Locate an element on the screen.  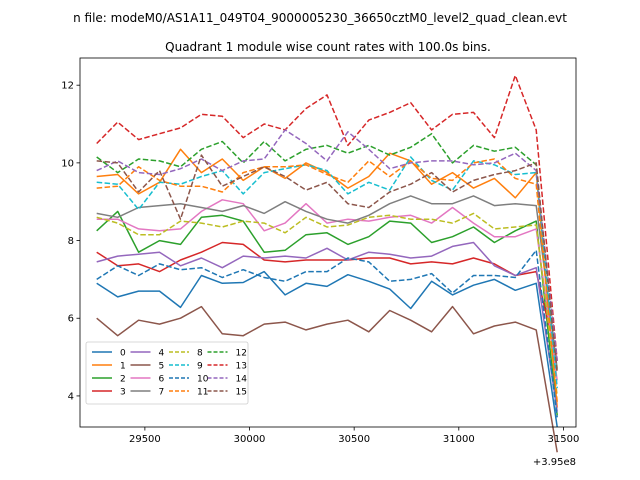
legend-label-8: 8 is located at coordinates (200, 354).